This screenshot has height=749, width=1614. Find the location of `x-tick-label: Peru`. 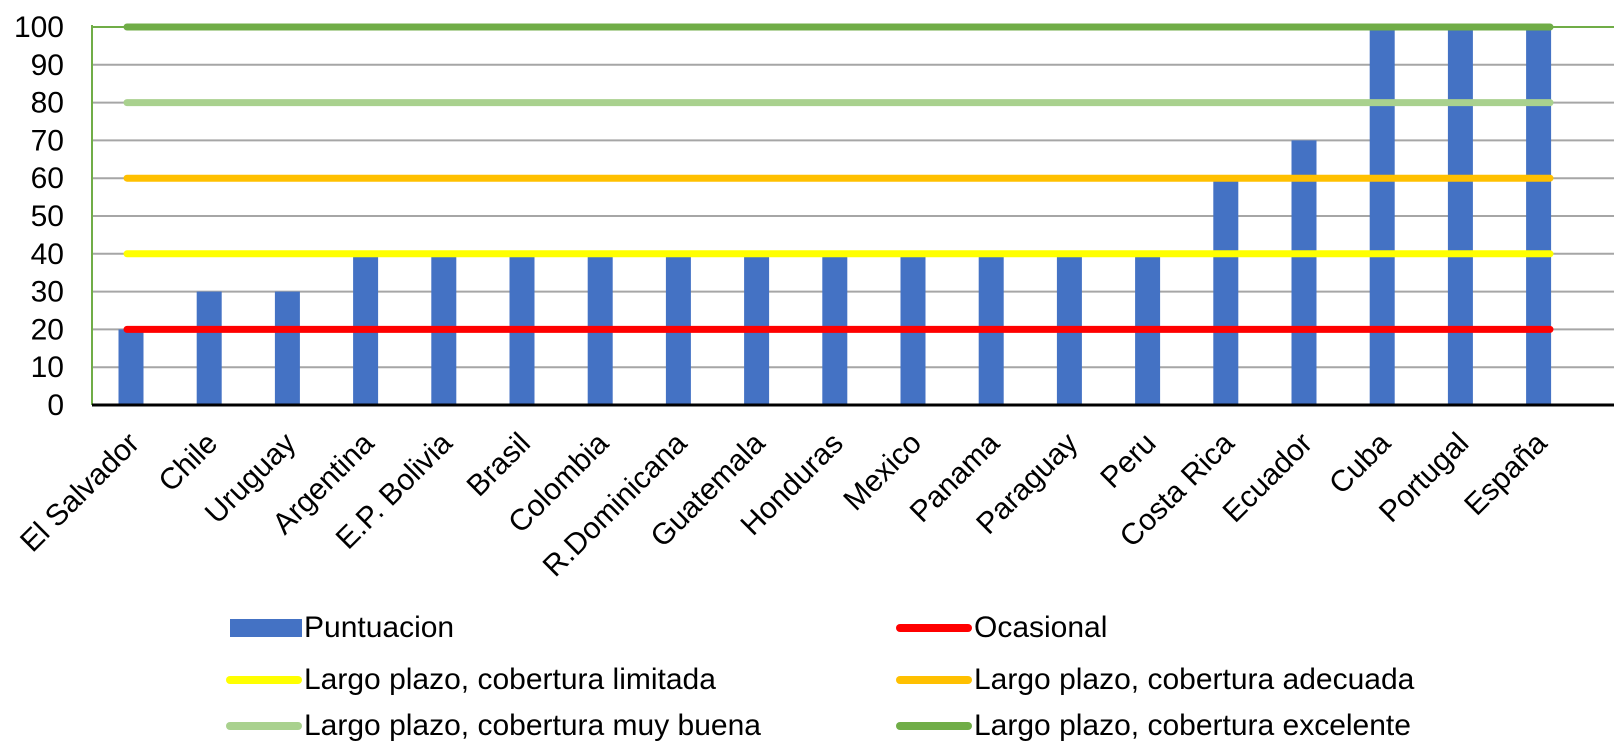

x-tick-label: Peru is located at coordinates (1128, 461).